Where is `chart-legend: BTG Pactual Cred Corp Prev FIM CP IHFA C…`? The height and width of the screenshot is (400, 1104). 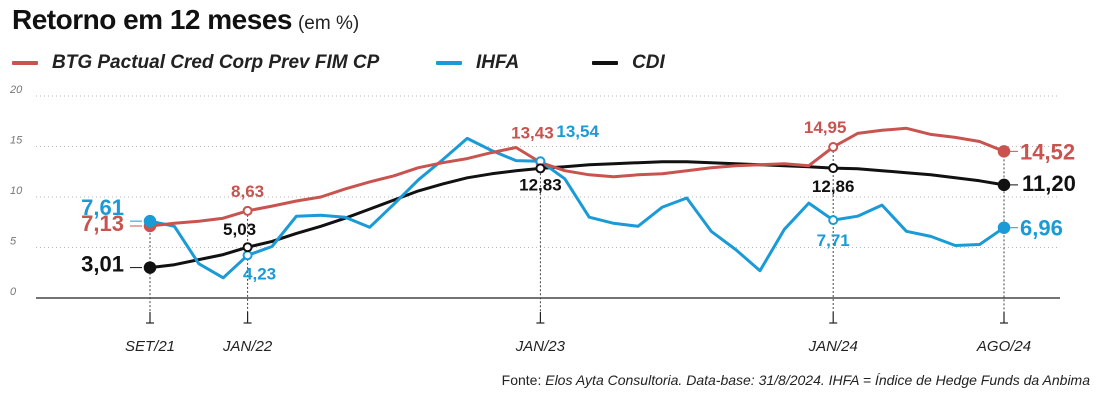
chart-legend: BTG Pactual Cred Corp Prev FIM CP IHFA C… is located at coordinates (552, 66).